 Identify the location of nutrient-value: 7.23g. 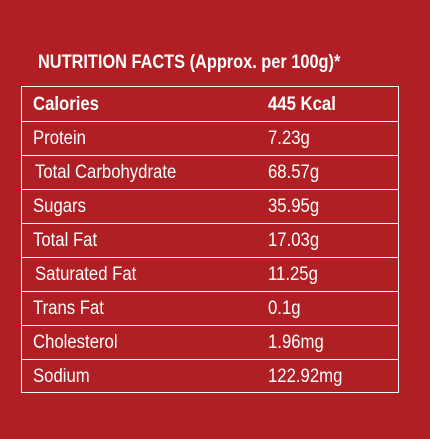
(289, 138).